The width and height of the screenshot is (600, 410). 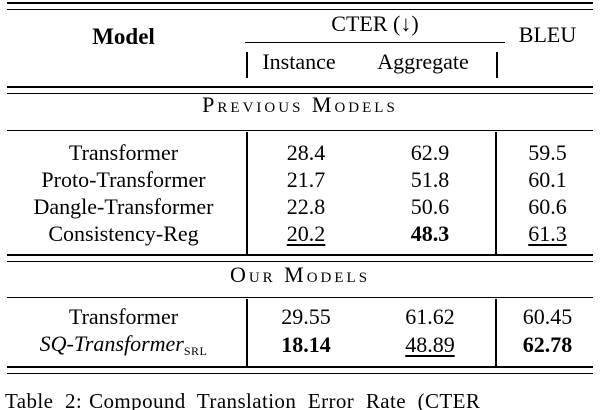 What do you see at coordinates (123, 179) in the screenshot?
I see `model-name: Proto-Transformer` at bounding box center [123, 179].